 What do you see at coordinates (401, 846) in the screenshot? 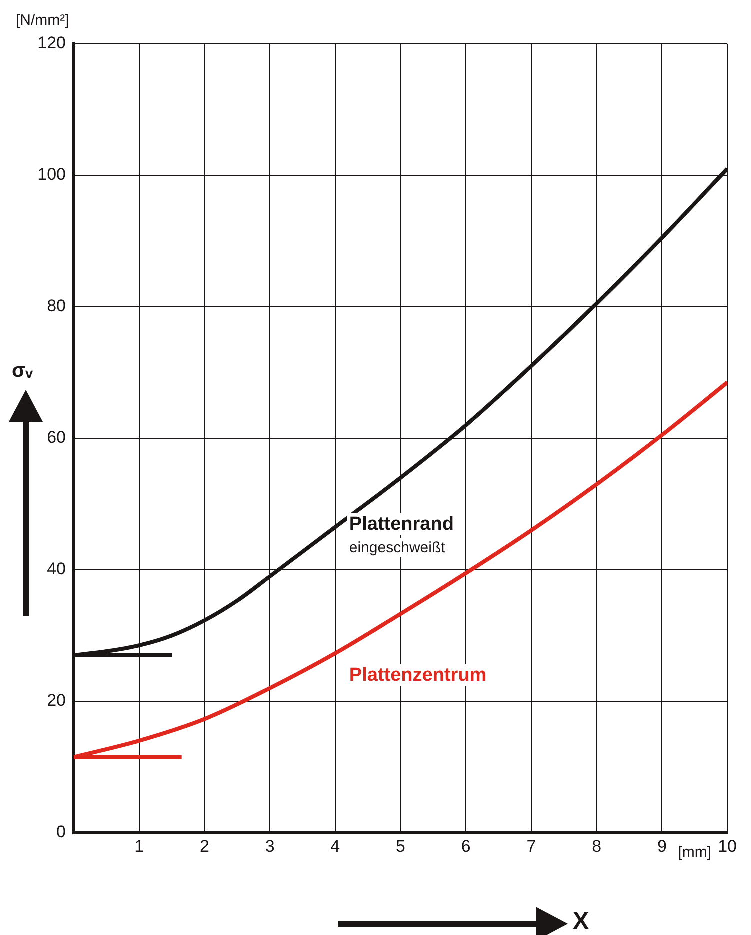
I see `x-tick-label: 5` at bounding box center [401, 846].